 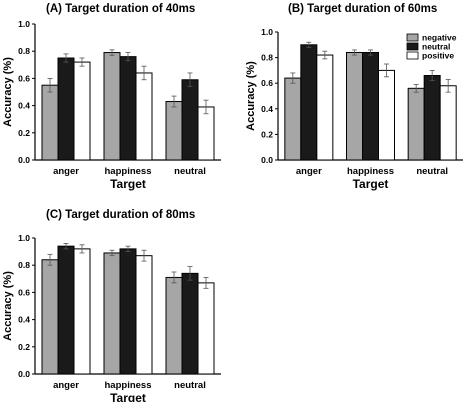 I want to click on chart-title: (C) Target duration of 80ms, so click(x=120, y=215).